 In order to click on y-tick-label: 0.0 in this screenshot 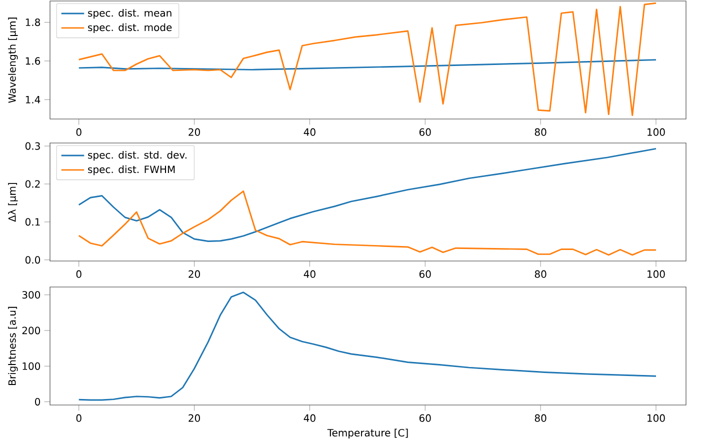, I will do `click(32, 260)`.